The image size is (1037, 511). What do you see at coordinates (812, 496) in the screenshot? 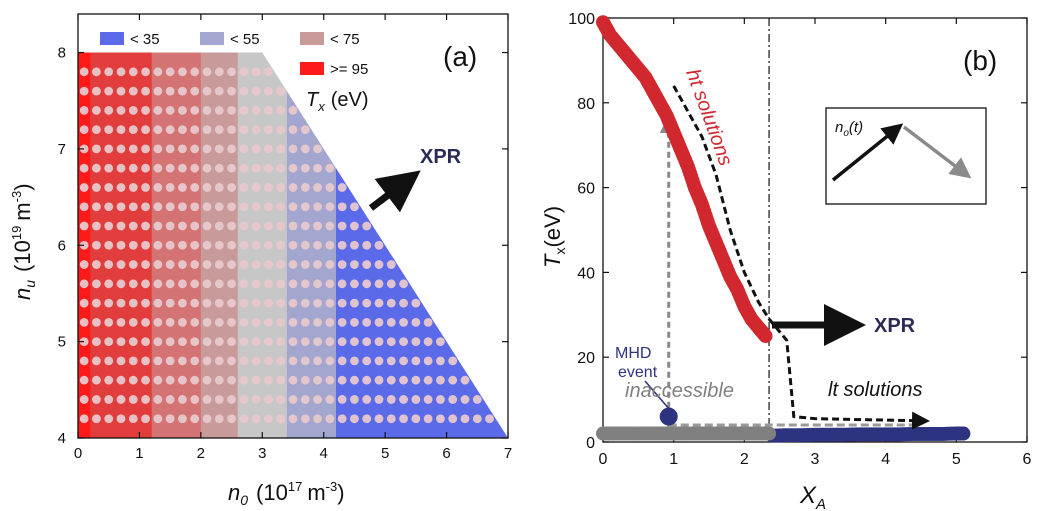
I see `panel-b-x-label: XA` at bounding box center [812, 496].